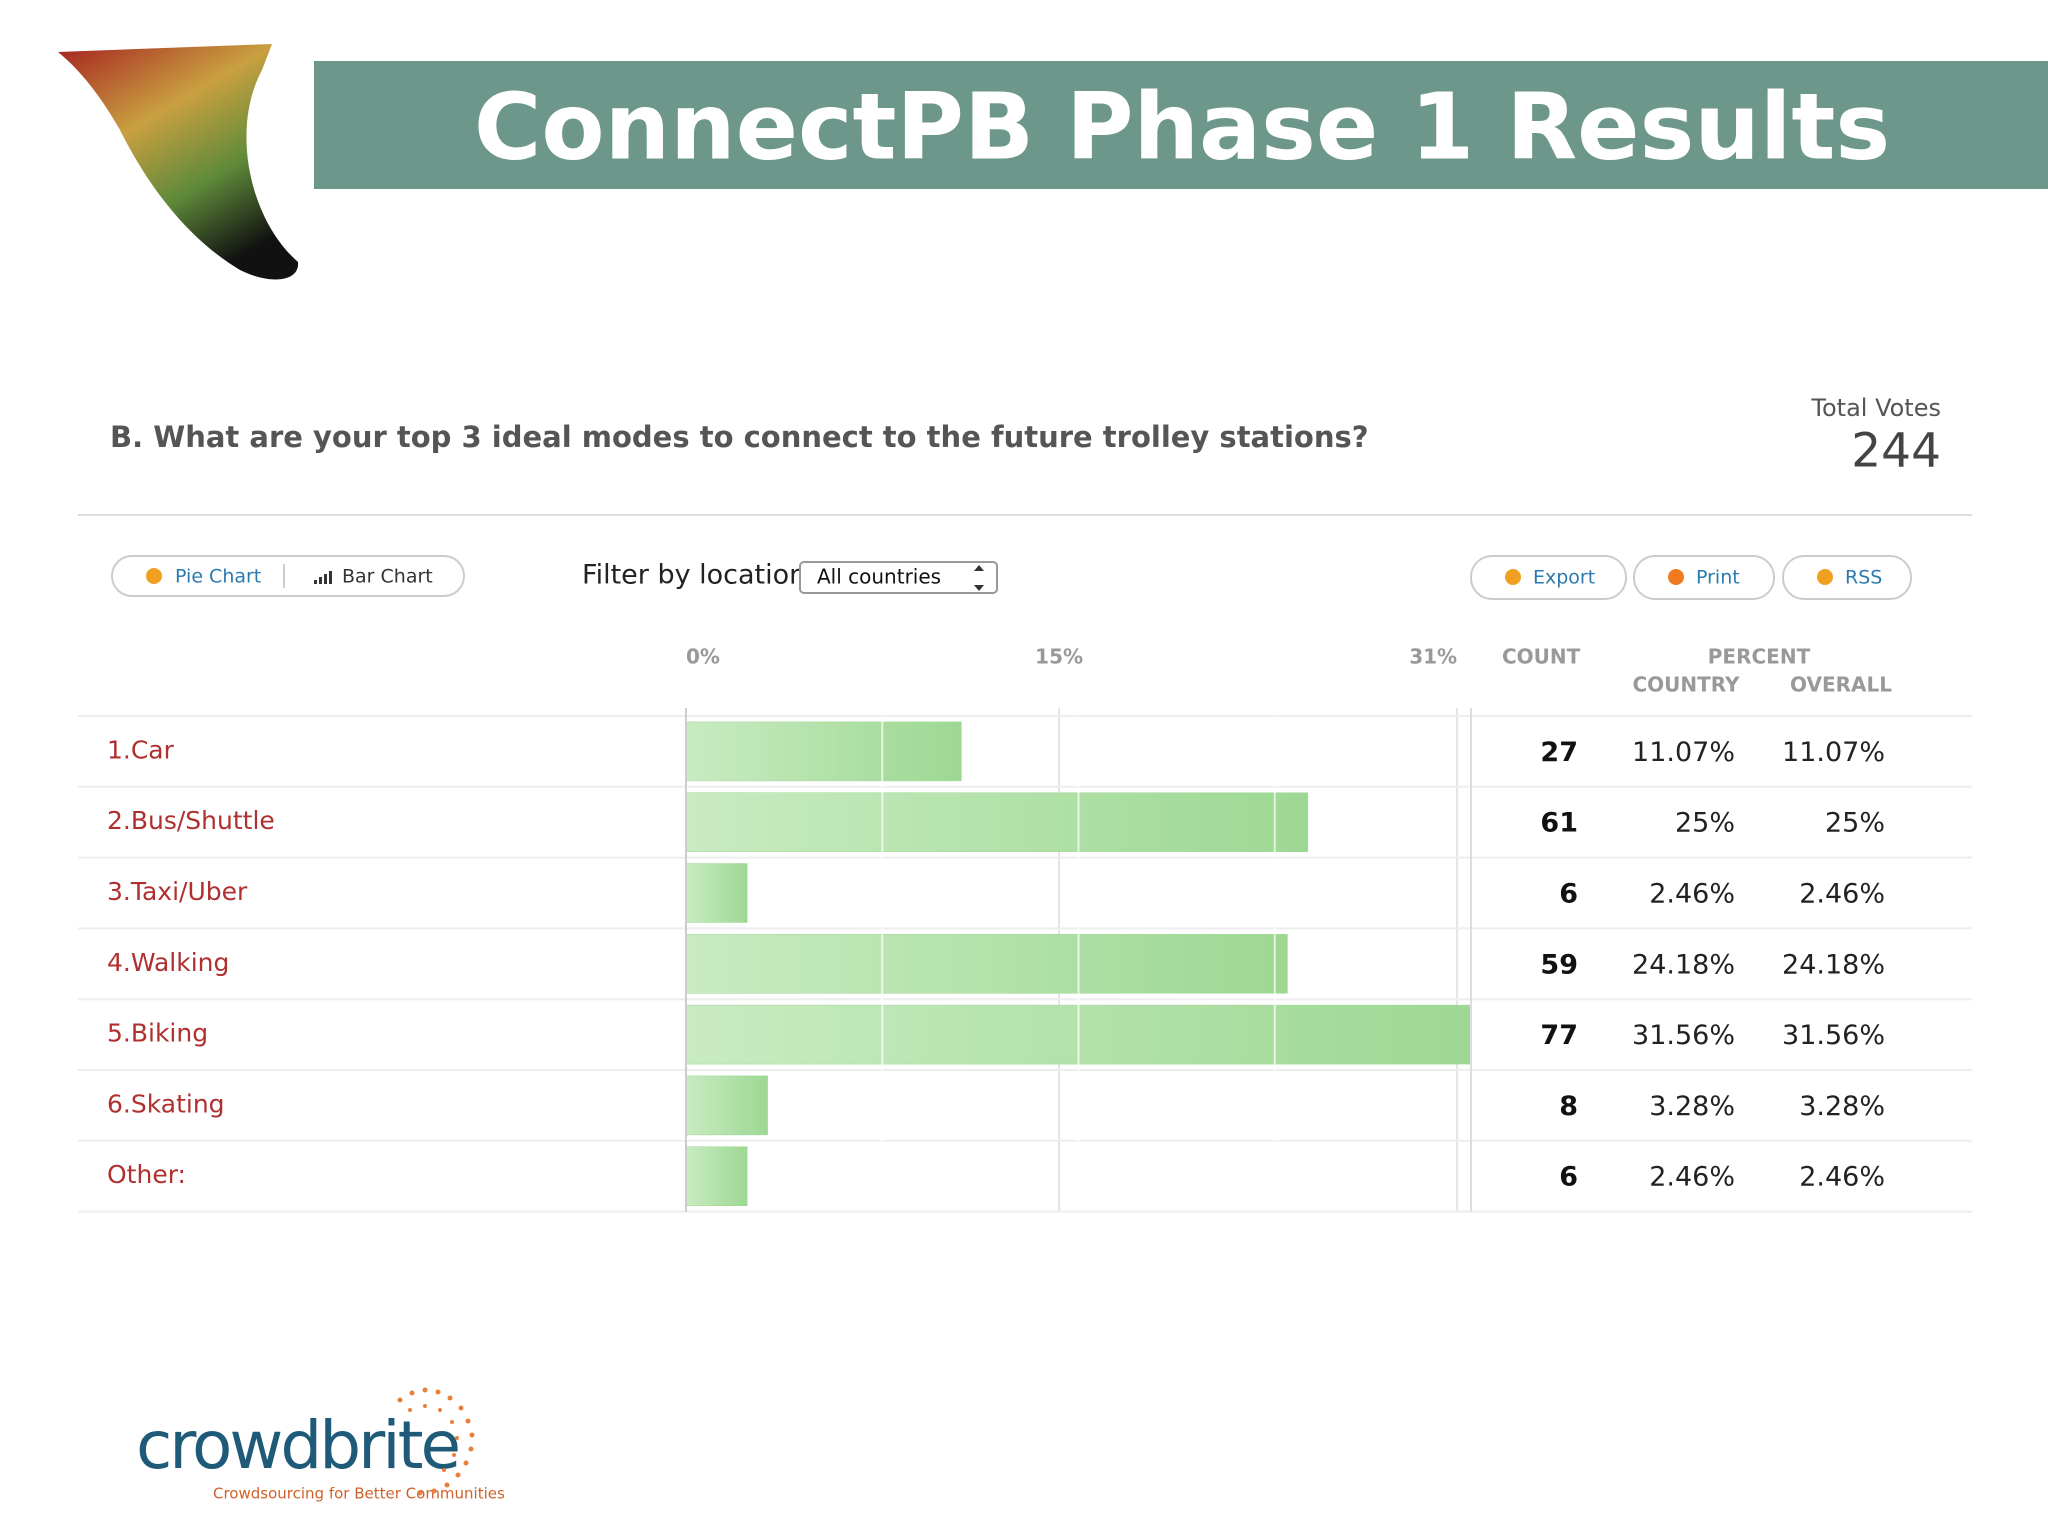 The height and width of the screenshot is (1536, 2048). I want to click on view-toggle: Pie Chart Bar Chart, so click(288, 576).